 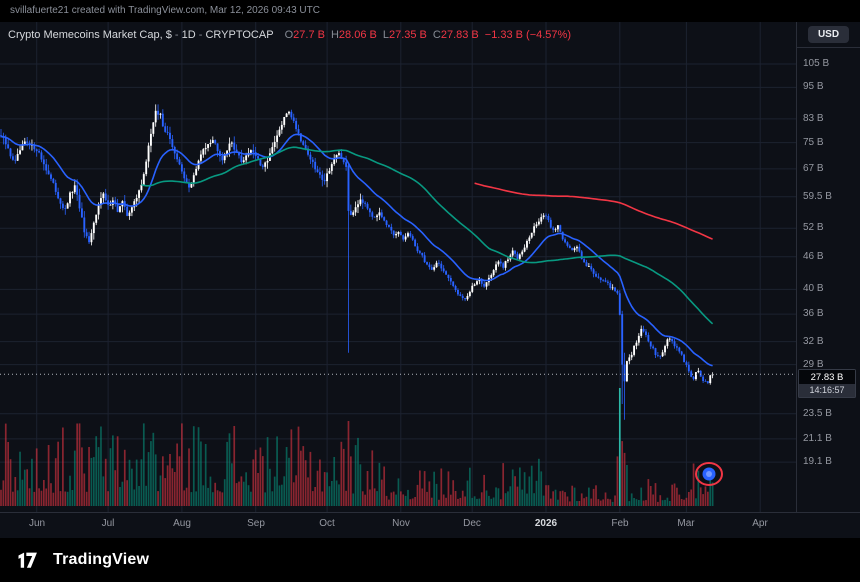 What do you see at coordinates (37, 523) in the screenshot?
I see `time-axis-label: Jun` at bounding box center [37, 523].